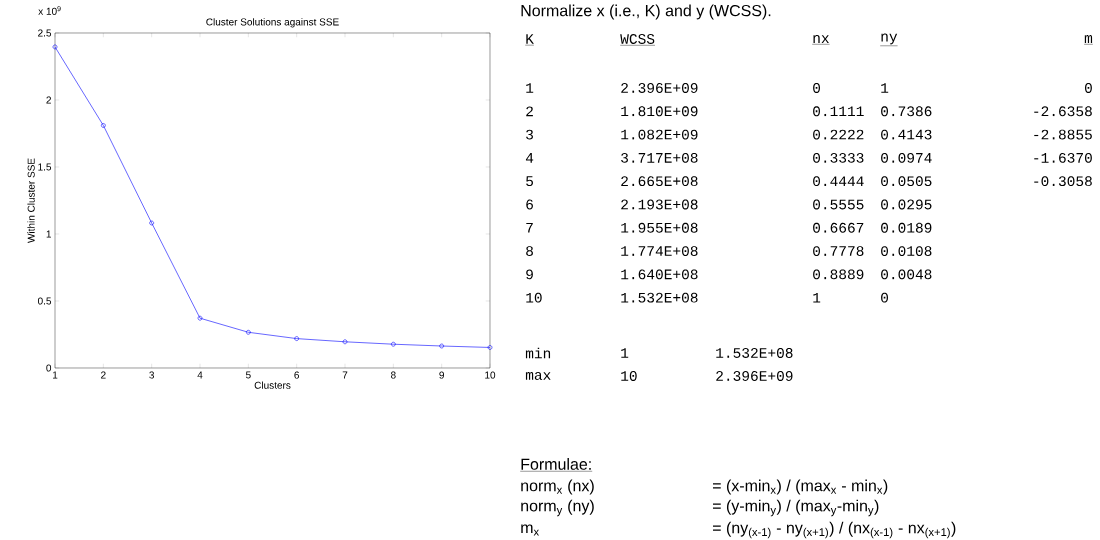 Image resolution: width=1100 pixels, height=540 pixels. What do you see at coordinates (637, 39) in the screenshot?
I see `text: WCSS` at bounding box center [637, 39].